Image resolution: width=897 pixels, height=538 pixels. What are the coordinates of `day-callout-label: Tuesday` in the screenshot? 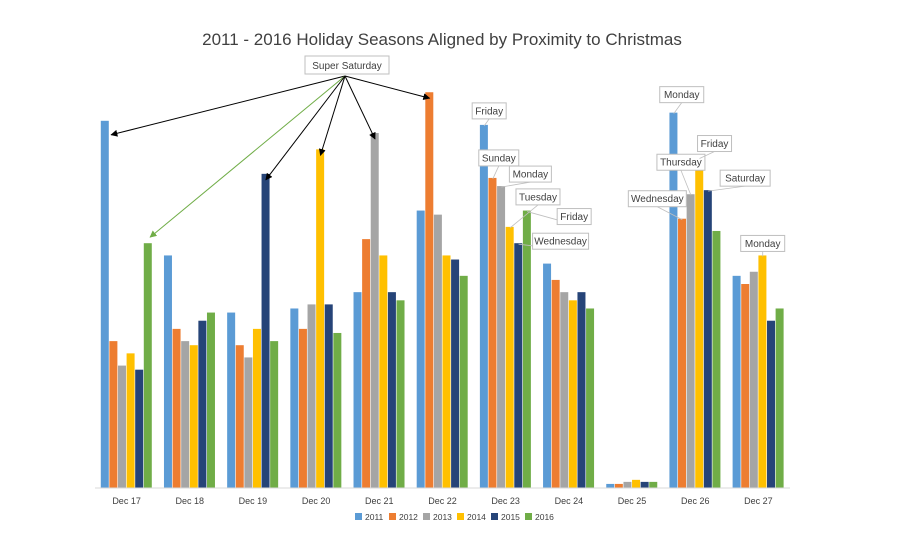 It's located at (538, 197).